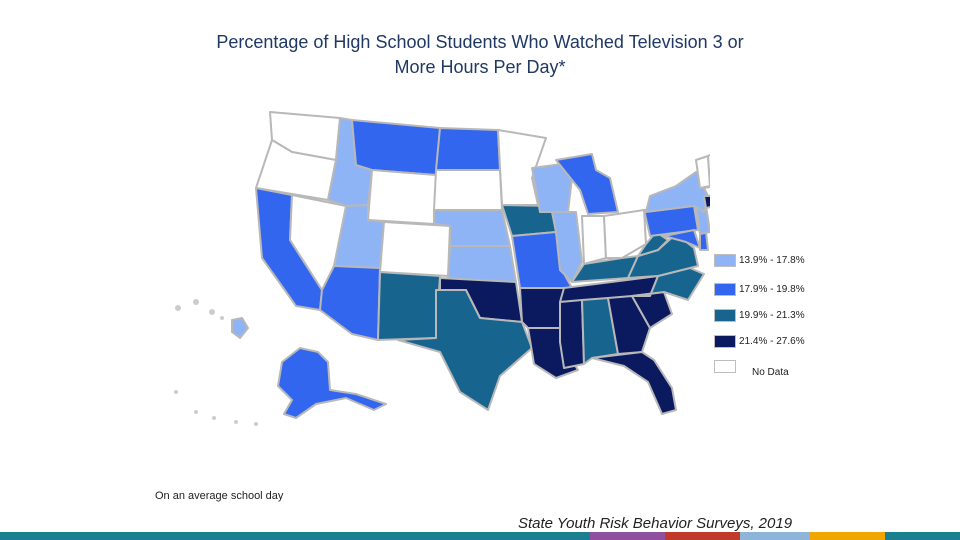 This screenshot has width=960, height=540. What do you see at coordinates (634, 383) in the screenshot?
I see `state-FL` at bounding box center [634, 383].